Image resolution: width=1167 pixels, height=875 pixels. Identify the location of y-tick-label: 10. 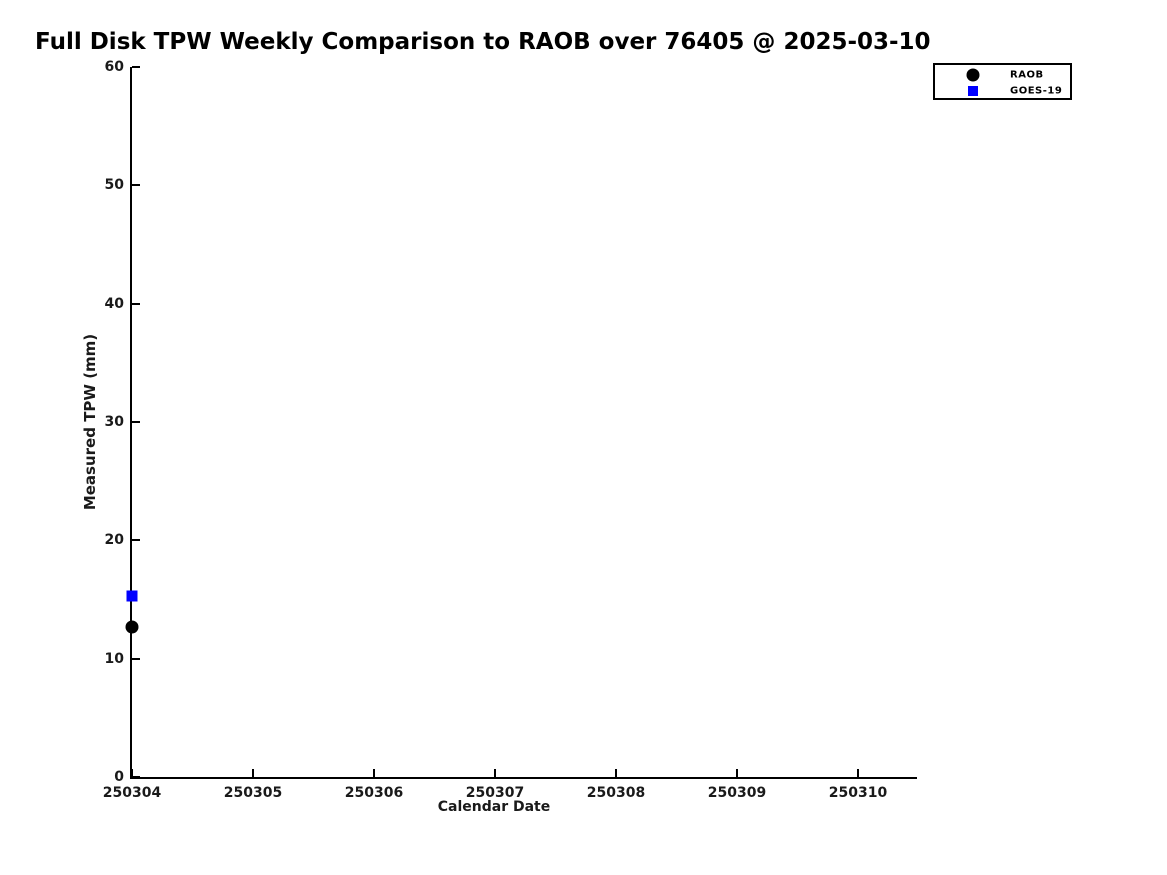
(114, 658).